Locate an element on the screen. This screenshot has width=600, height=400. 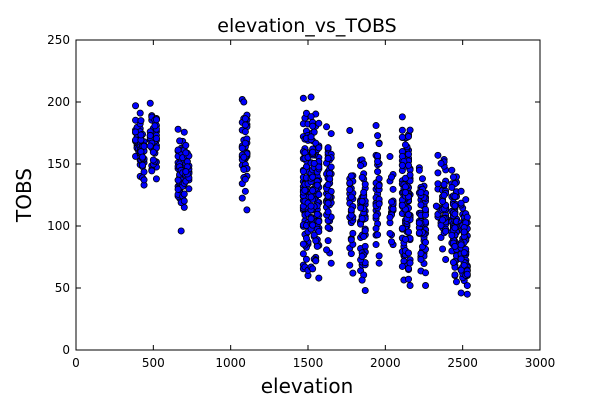
x-tick-label: 500 is located at coordinates (153, 363).